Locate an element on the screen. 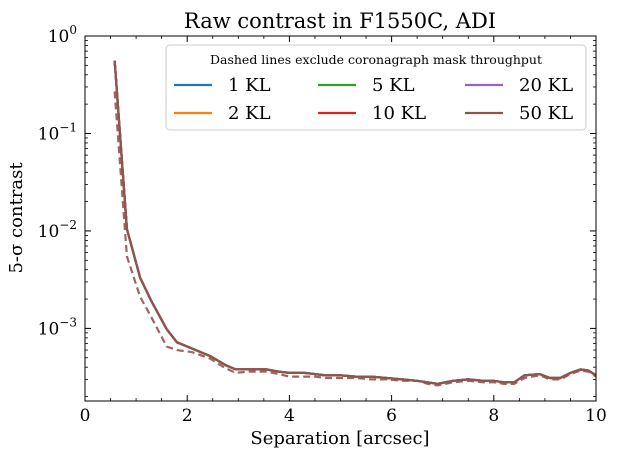 Image resolution: width=618 pixels, height=458 pixels. legend-box is located at coordinates (376, 87).